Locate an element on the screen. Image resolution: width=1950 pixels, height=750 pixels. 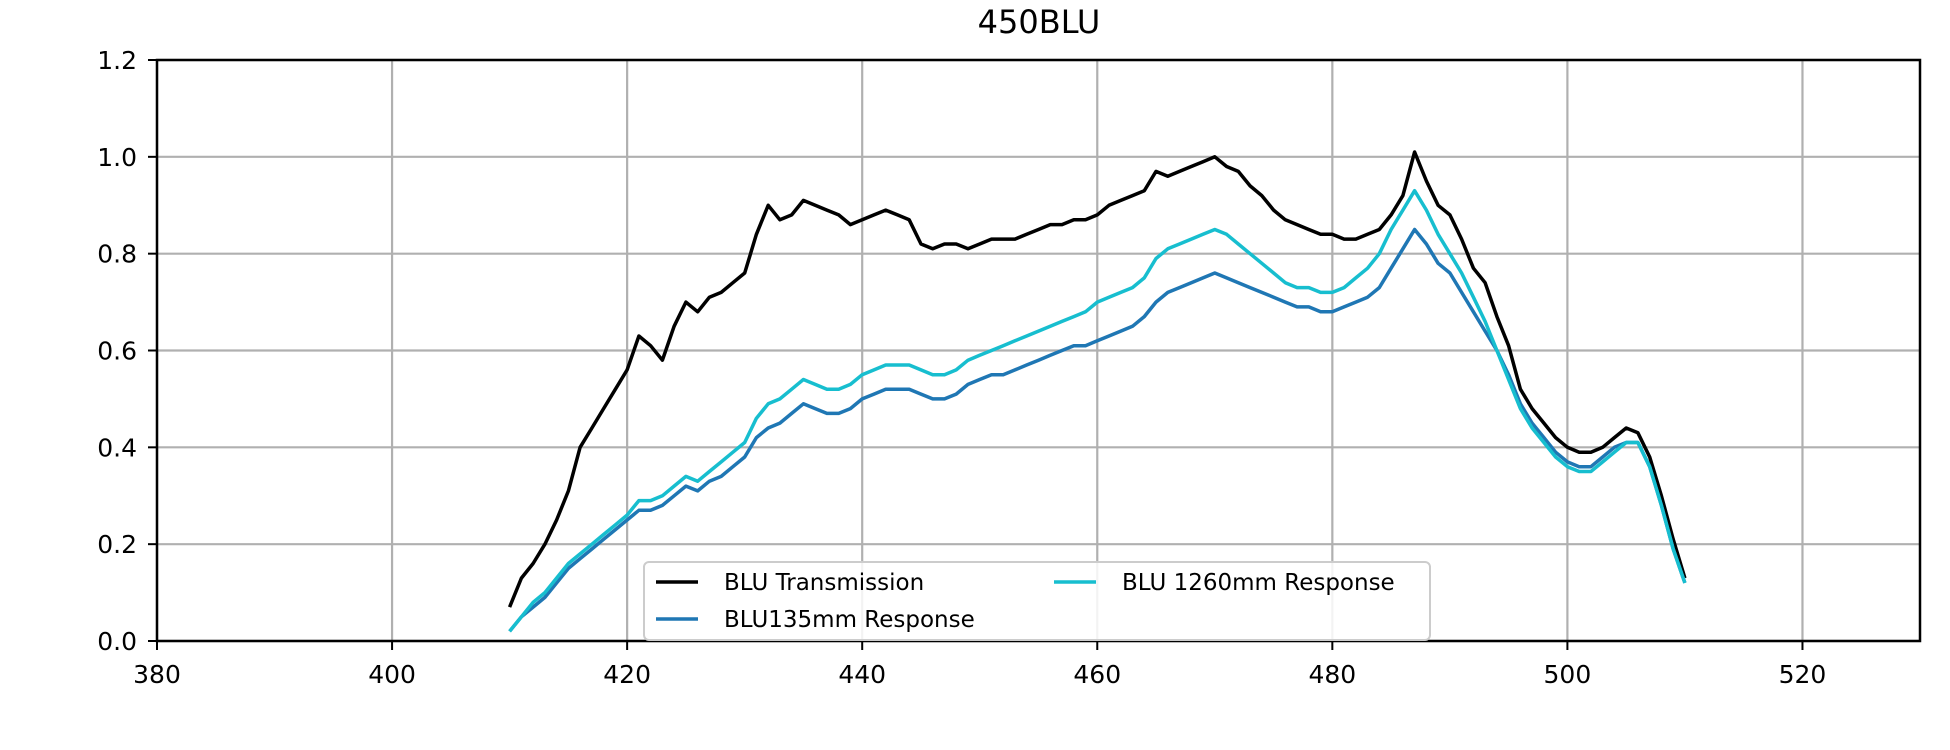
y-tick-label: 0.4 is located at coordinates (117, 447).